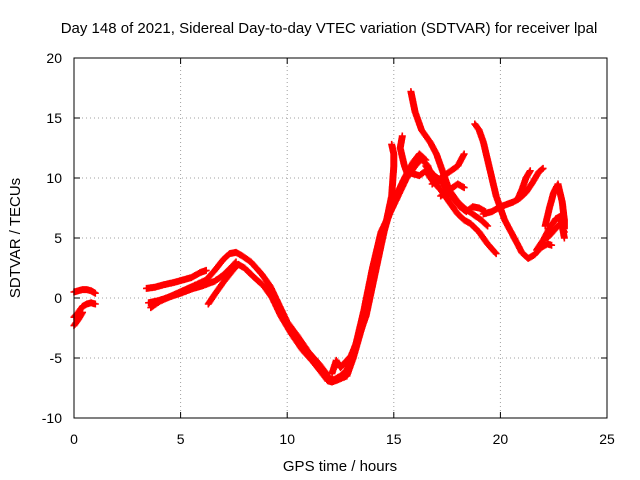  What do you see at coordinates (52, 418) in the screenshot?
I see `y-tick-label: -10` at bounding box center [52, 418].